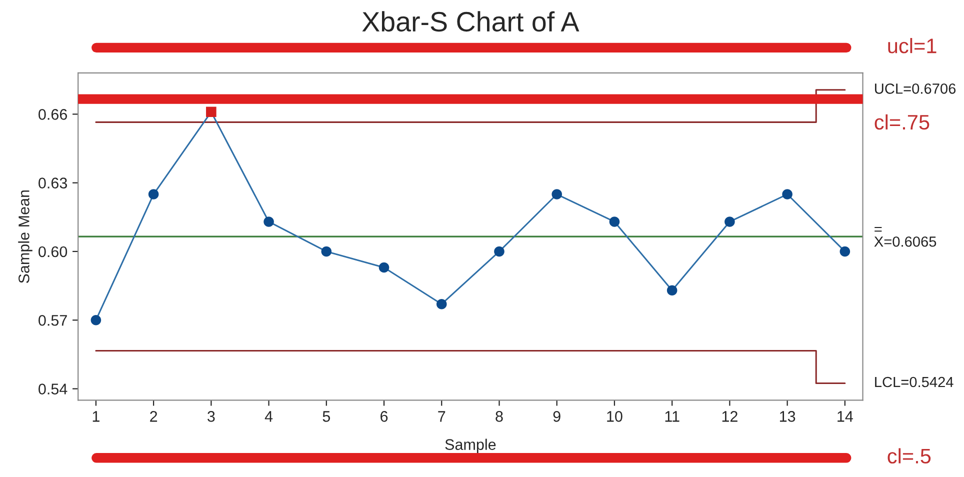  What do you see at coordinates (915, 89) in the screenshot?
I see `text: UCL=0.6706` at bounding box center [915, 89].